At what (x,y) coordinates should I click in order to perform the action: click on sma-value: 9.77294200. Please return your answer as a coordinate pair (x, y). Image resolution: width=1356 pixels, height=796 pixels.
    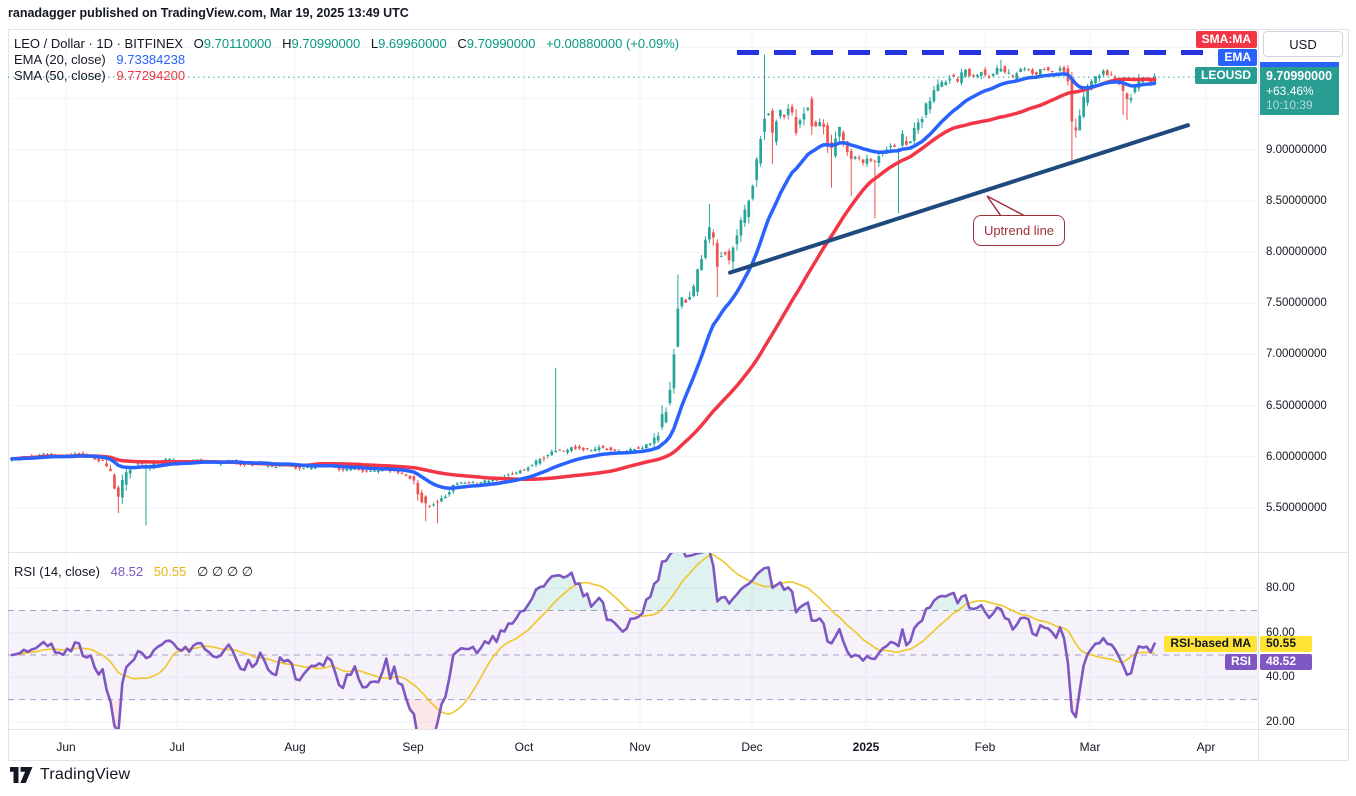
    Looking at the image, I should click on (151, 75).